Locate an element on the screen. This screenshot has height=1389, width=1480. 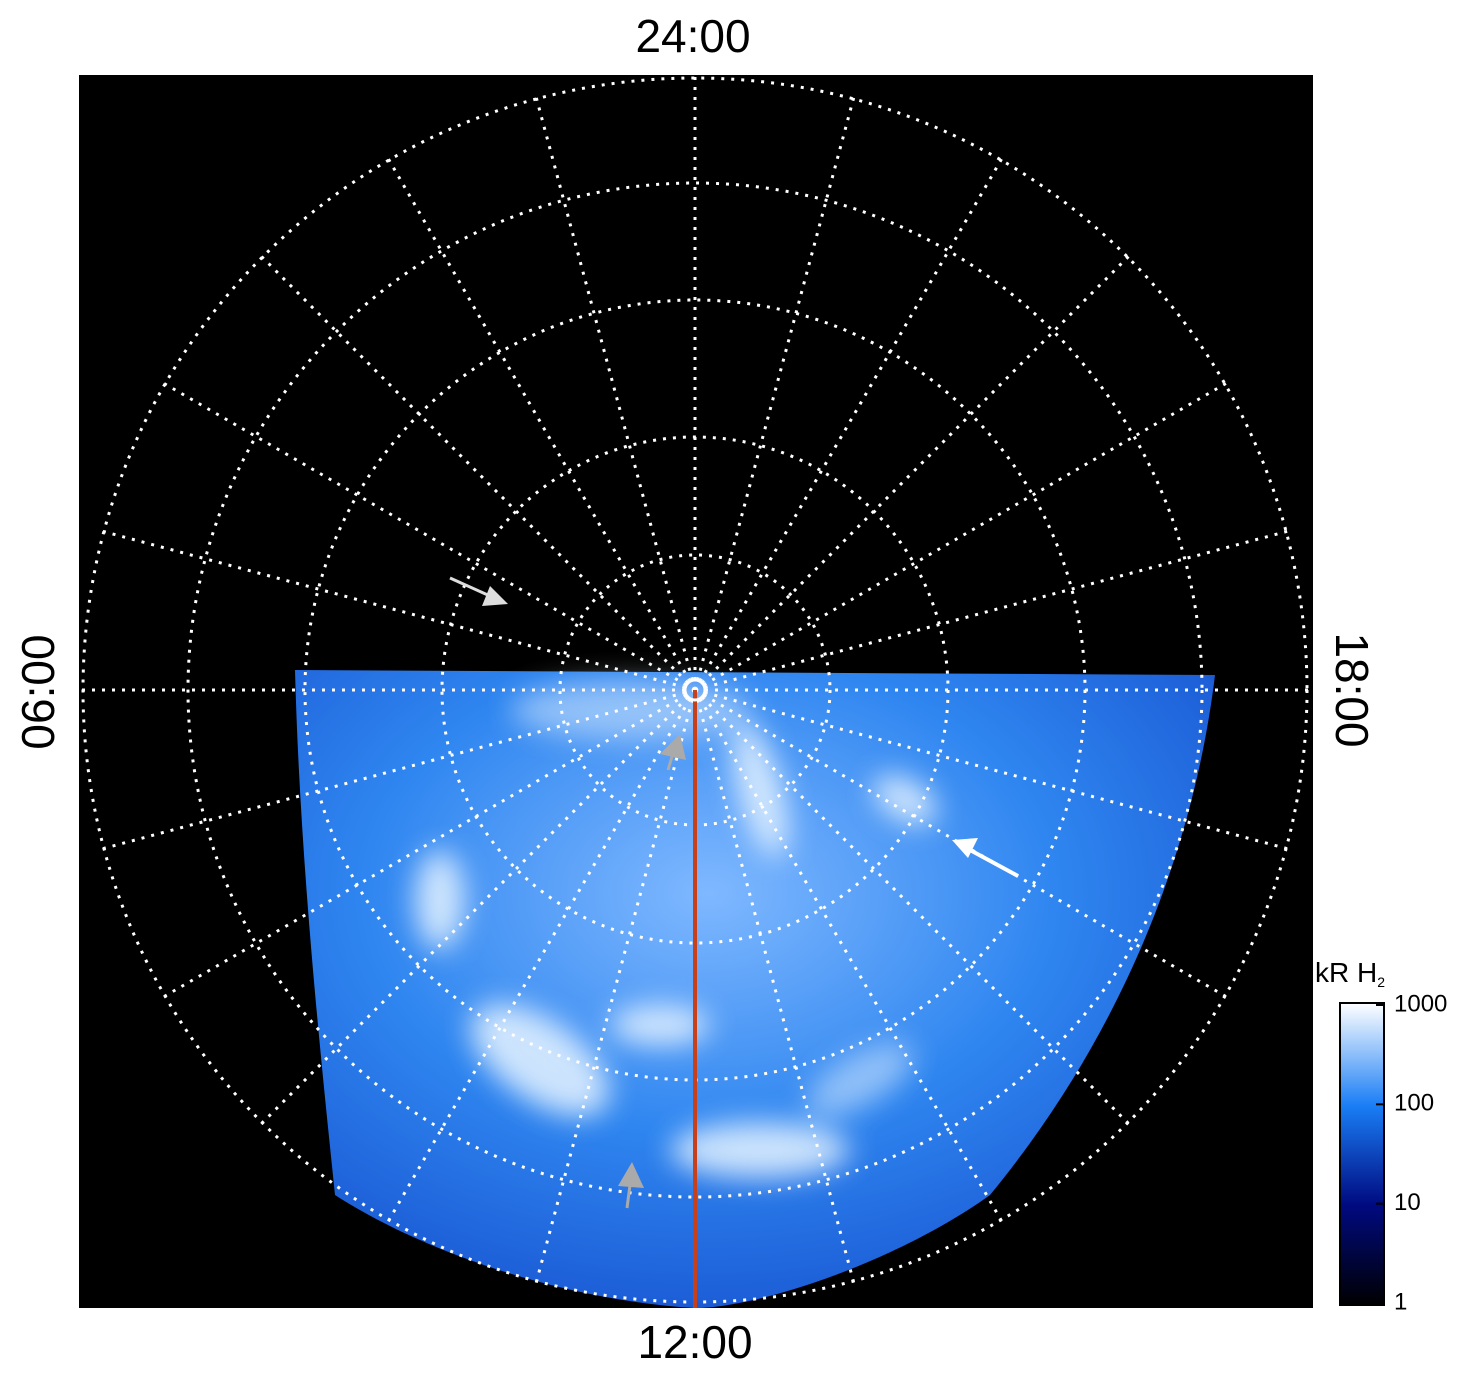
colorbar is located at coordinates (1362, 1154).